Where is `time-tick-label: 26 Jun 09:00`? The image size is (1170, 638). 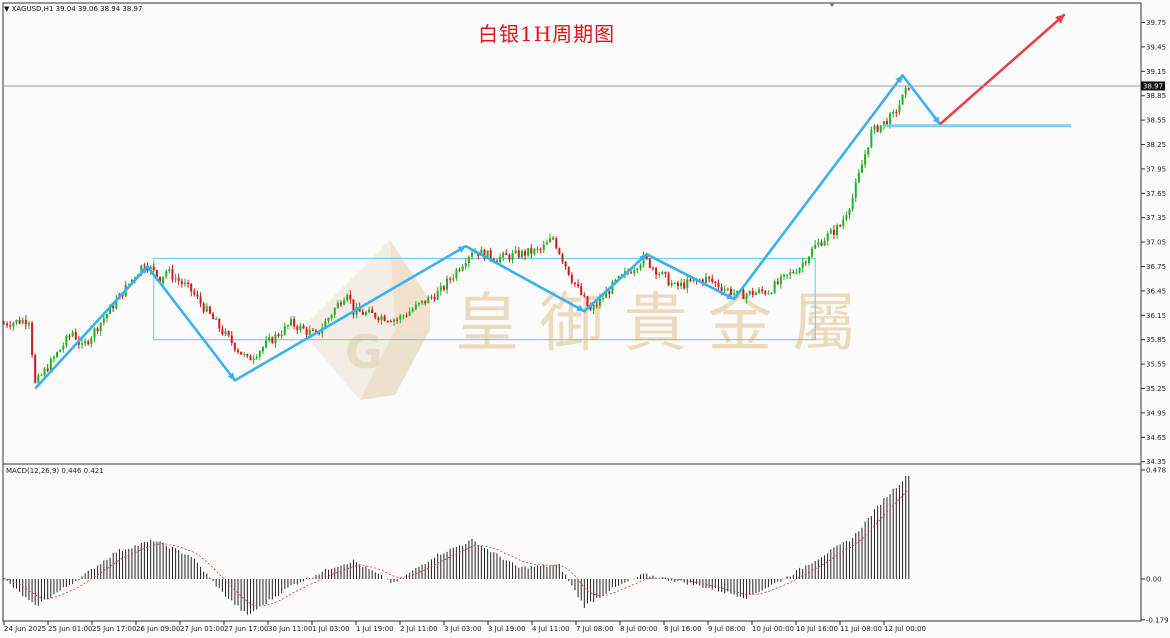 time-tick-label: 26 Jun 09:00 is located at coordinates (158, 629).